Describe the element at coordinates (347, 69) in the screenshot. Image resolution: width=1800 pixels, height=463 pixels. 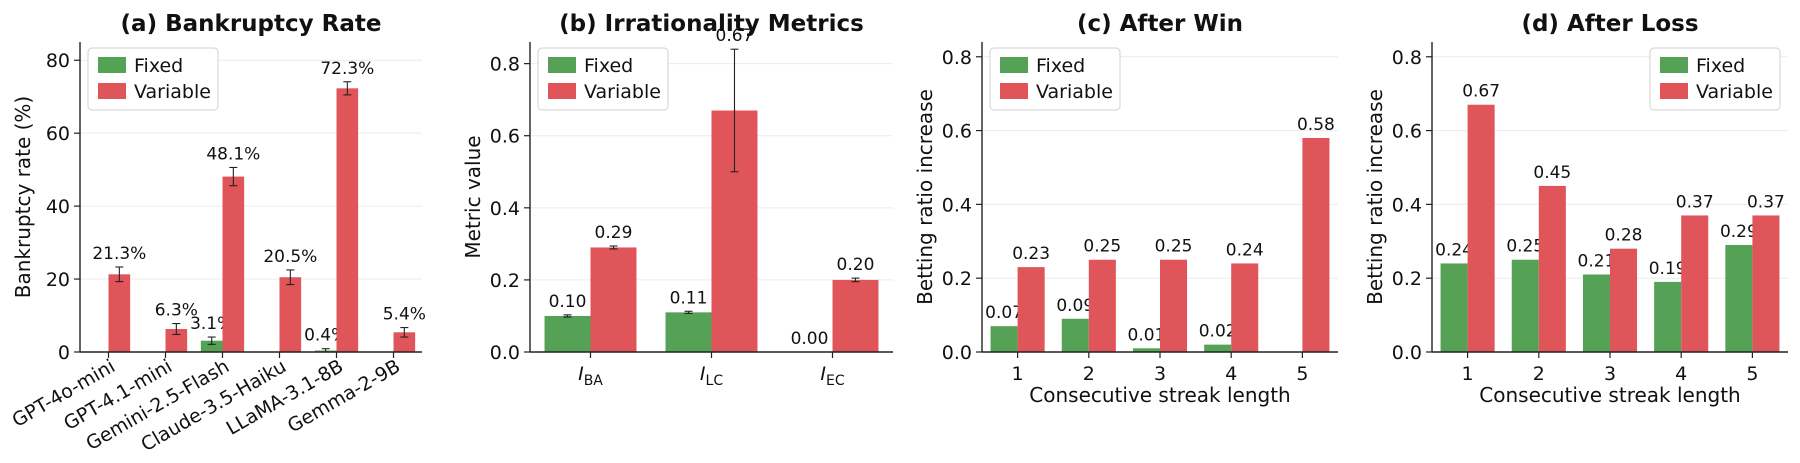
I see `data-label: 72.3%` at that location.